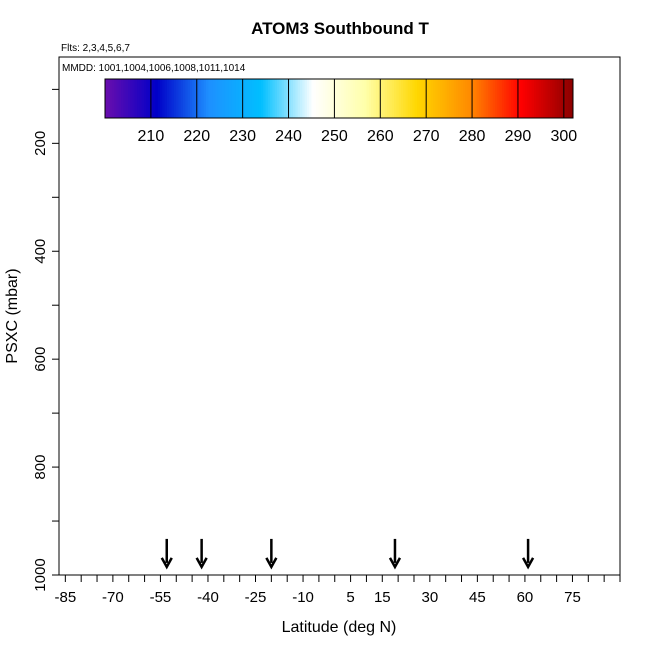  I want to click on ascent-markers, so click(347, 554).